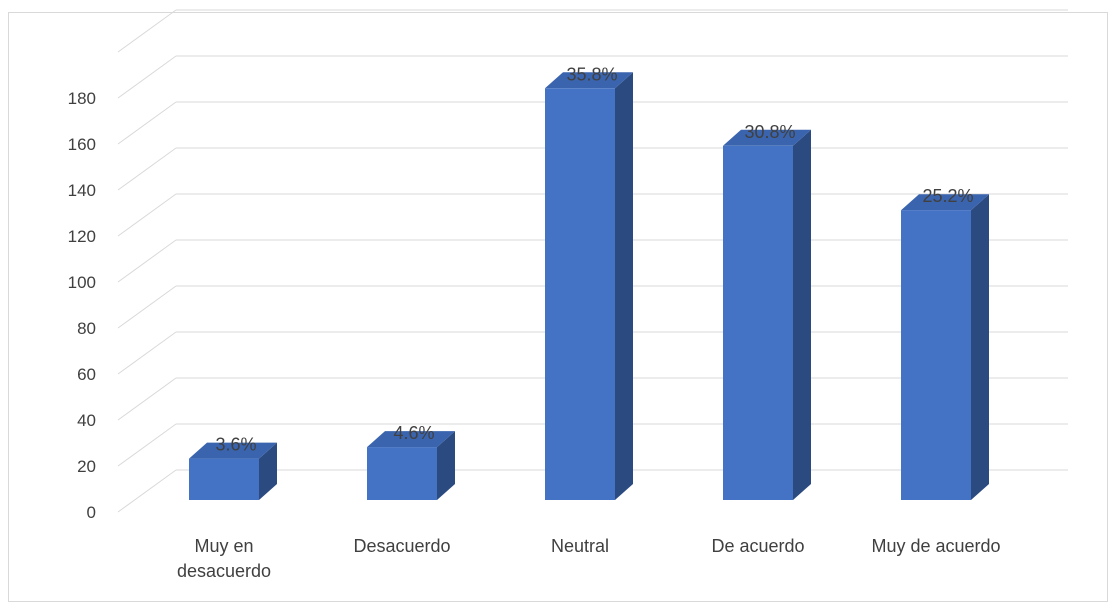 The width and height of the screenshot is (1112, 604). What do you see at coordinates (769, 132) in the screenshot?
I see `data-label: 30.8%` at bounding box center [769, 132].